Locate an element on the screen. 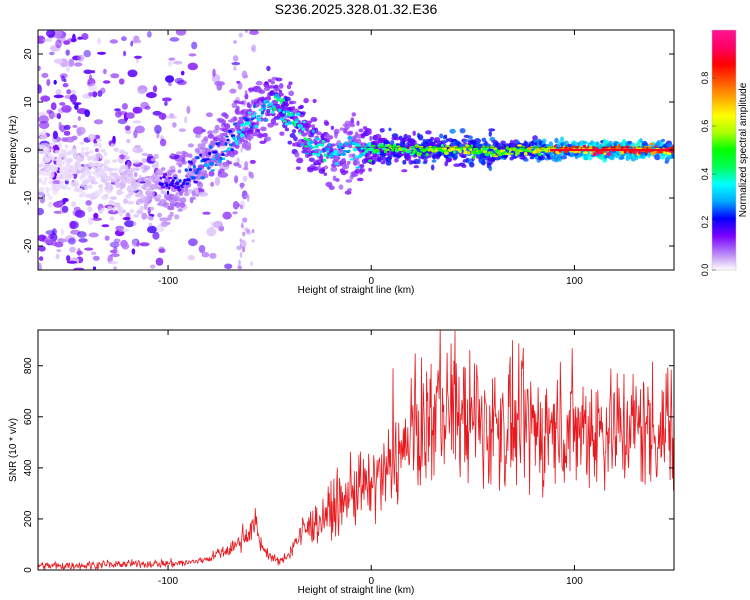  x-tick-label: 100 is located at coordinates (574, 281).